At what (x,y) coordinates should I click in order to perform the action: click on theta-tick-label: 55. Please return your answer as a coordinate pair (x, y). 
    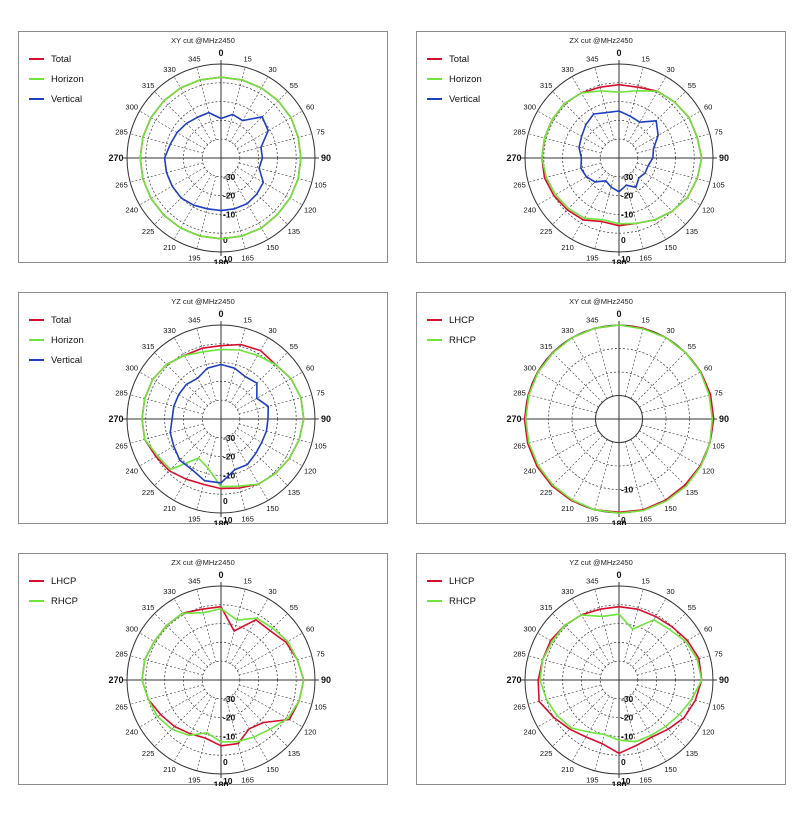
    Looking at the image, I should click on (294, 85).